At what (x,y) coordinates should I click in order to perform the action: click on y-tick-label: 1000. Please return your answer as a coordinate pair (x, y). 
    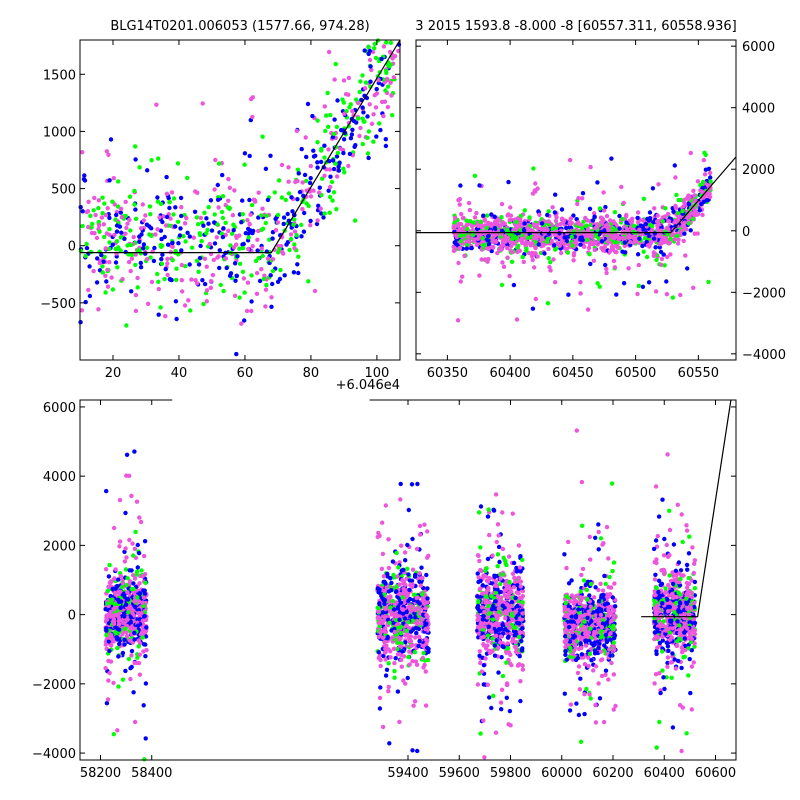
    Looking at the image, I should click on (59, 132).